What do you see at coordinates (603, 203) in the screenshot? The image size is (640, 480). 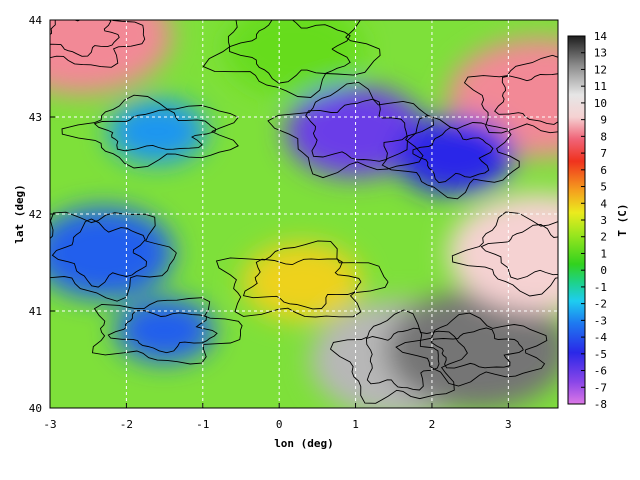 I see `colorbar-tick-label: 4` at bounding box center [603, 203].